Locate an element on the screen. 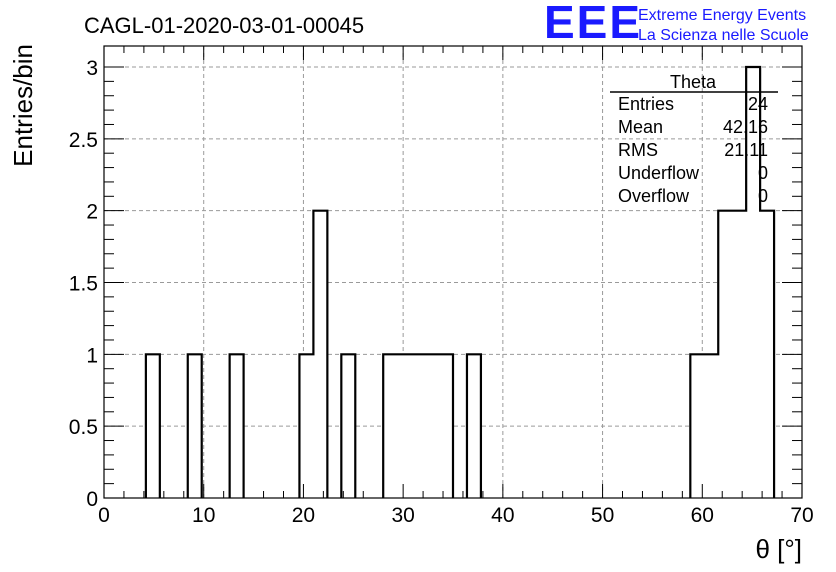 The height and width of the screenshot is (572, 836). stats-value-underflow: 0 is located at coordinates (763, 173).